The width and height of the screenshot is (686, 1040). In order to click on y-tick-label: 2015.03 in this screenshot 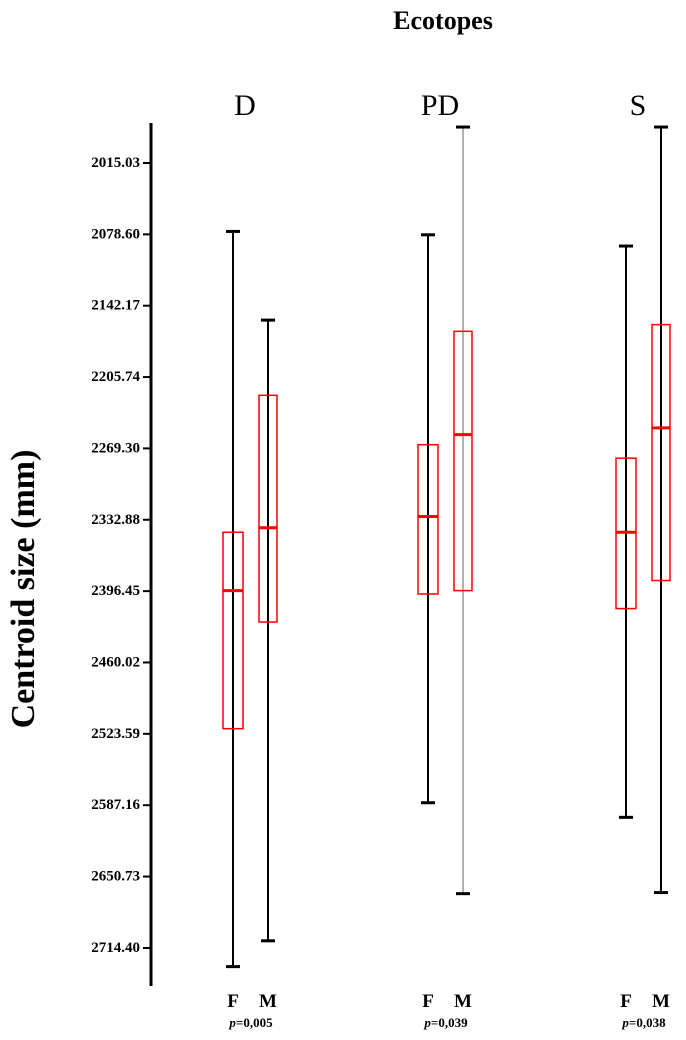, I will do `click(115, 163)`.